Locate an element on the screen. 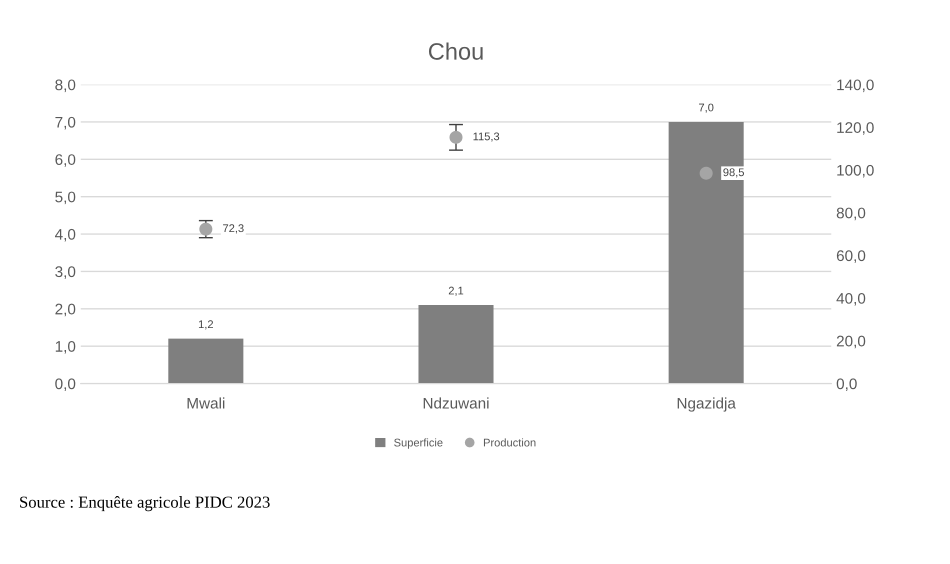  y-tick-label: 2,0 is located at coordinates (65, 310).